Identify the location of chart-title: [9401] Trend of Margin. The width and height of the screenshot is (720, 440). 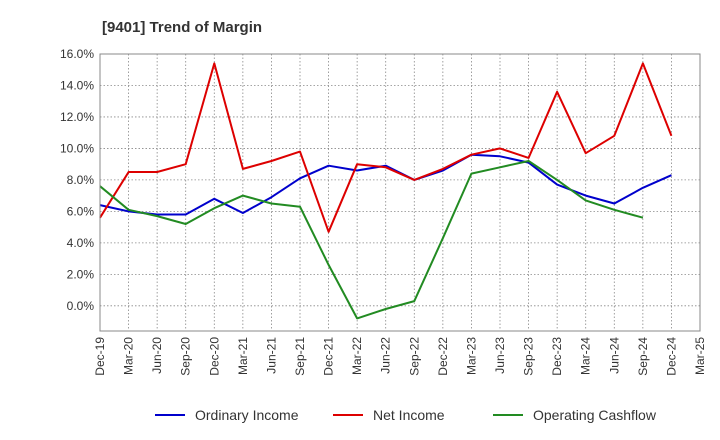
(182, 27).